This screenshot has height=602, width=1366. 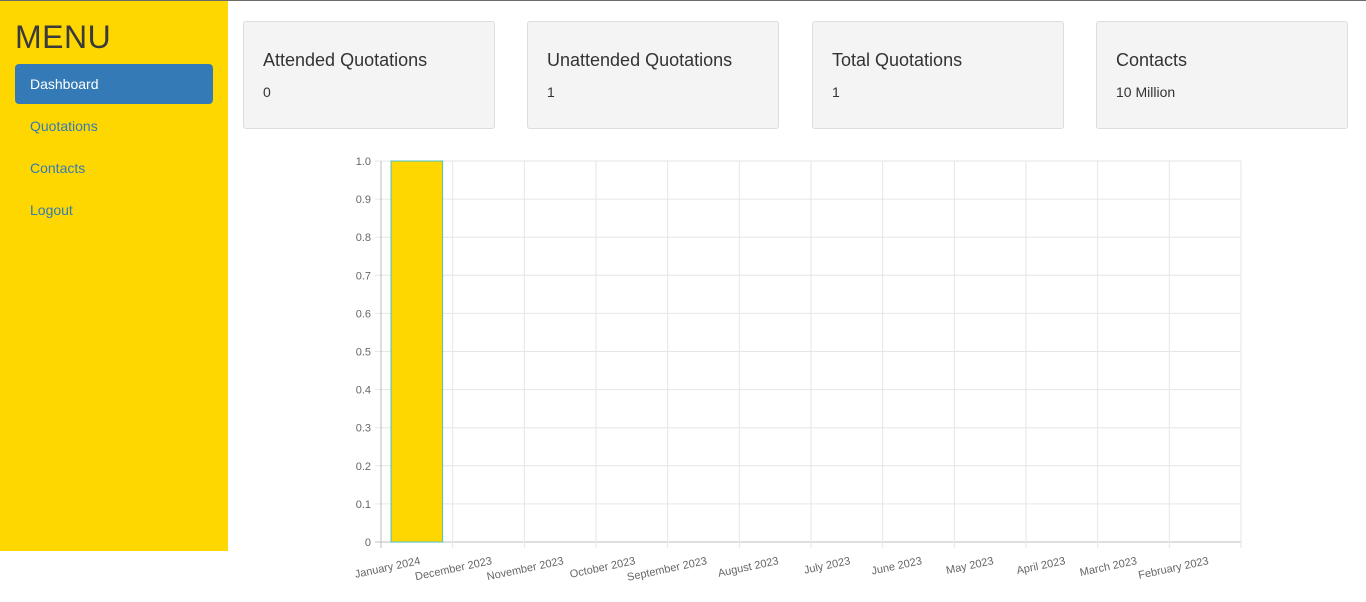 What do you see at coordinates (653, 75) in the screenshot?
I see `card-unattended-quotations: Unattended Quotations 1` at bounding box center [653, 75].